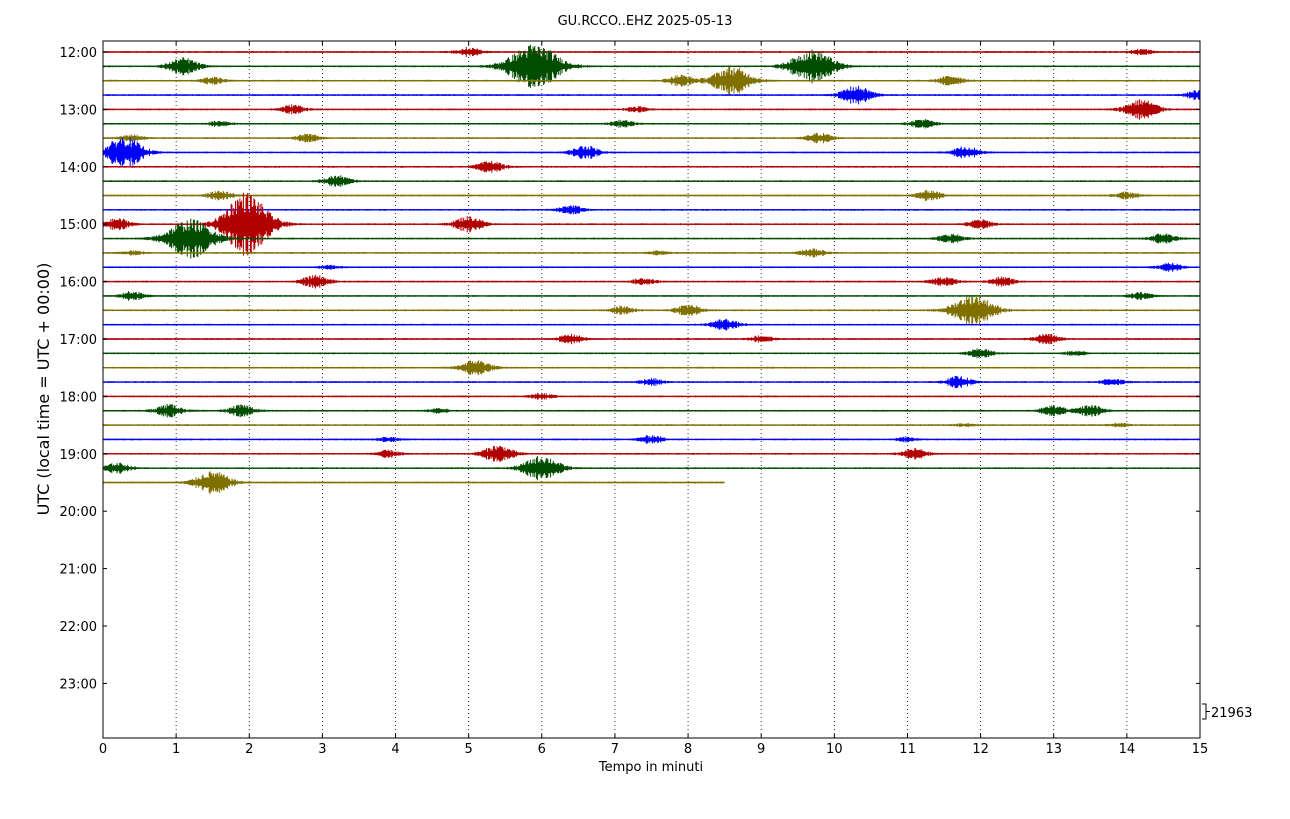 The height and width of the screenshot is (819, 1290). What do you see at coordinates (834, 749) in the screenshot?
I see `x-tick-label: 10` at bounding box center [834, 749].